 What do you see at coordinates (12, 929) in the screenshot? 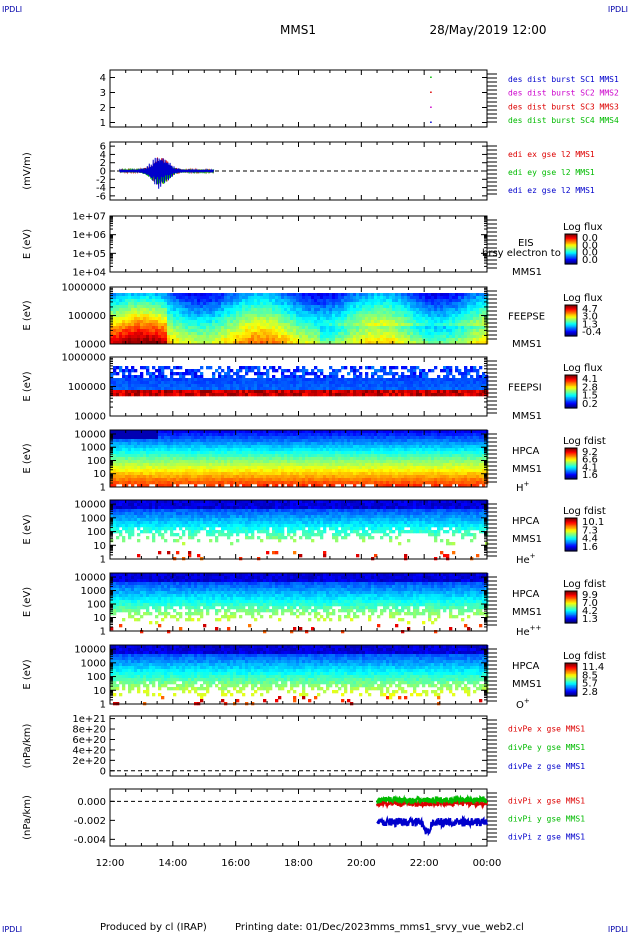
I see `logo-bottom-left: IPDLI` at bounding box center [12, 929].